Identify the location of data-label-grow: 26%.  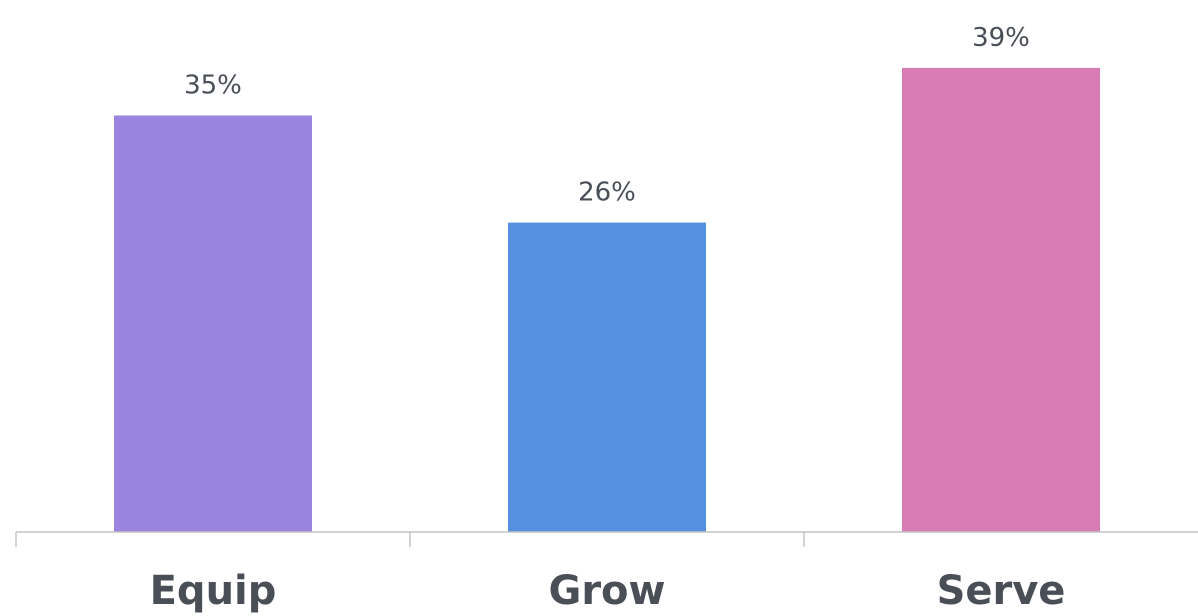
(607, 193).